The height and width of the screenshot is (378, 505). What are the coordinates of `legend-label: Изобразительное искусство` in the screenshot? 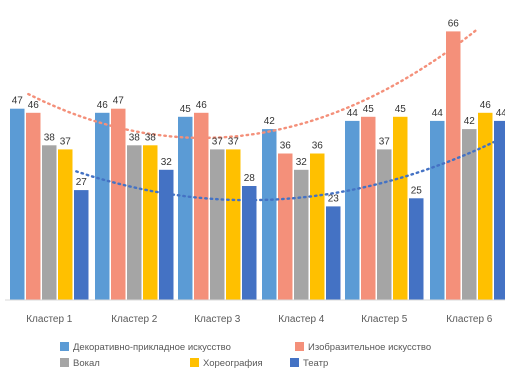 It's located at (369, 347).